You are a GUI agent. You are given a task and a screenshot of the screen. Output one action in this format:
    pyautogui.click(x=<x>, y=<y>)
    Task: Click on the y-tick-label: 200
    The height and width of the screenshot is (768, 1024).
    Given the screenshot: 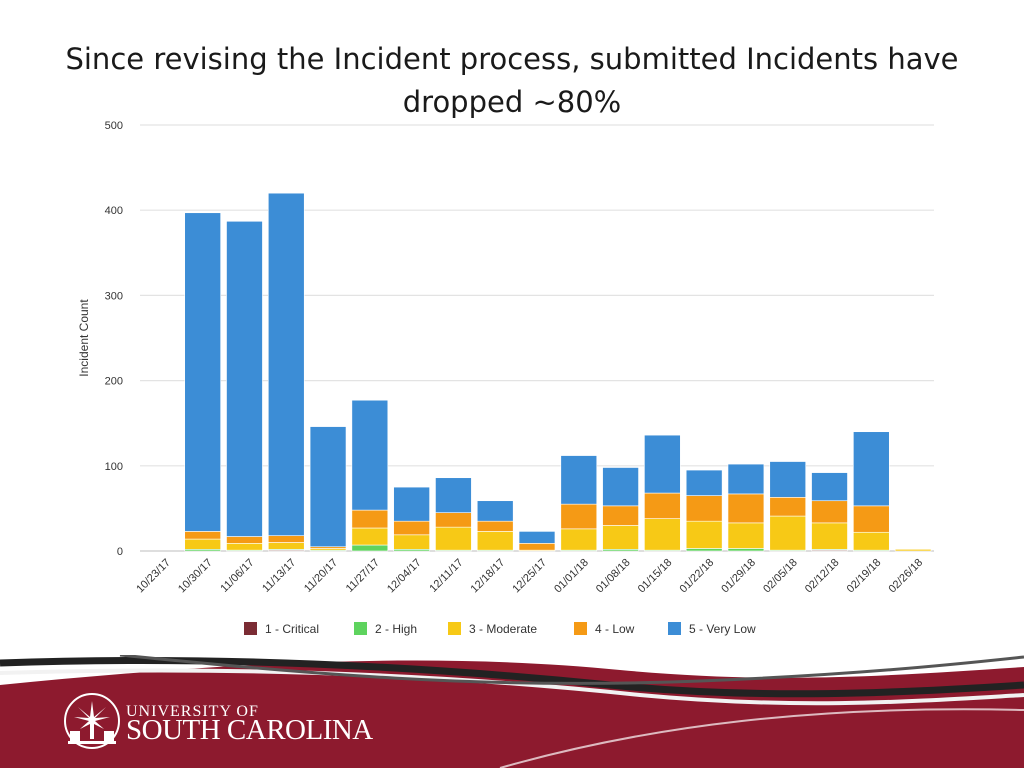 What is the action you would take?
    pyautogui.click(x=114, y=382)
    